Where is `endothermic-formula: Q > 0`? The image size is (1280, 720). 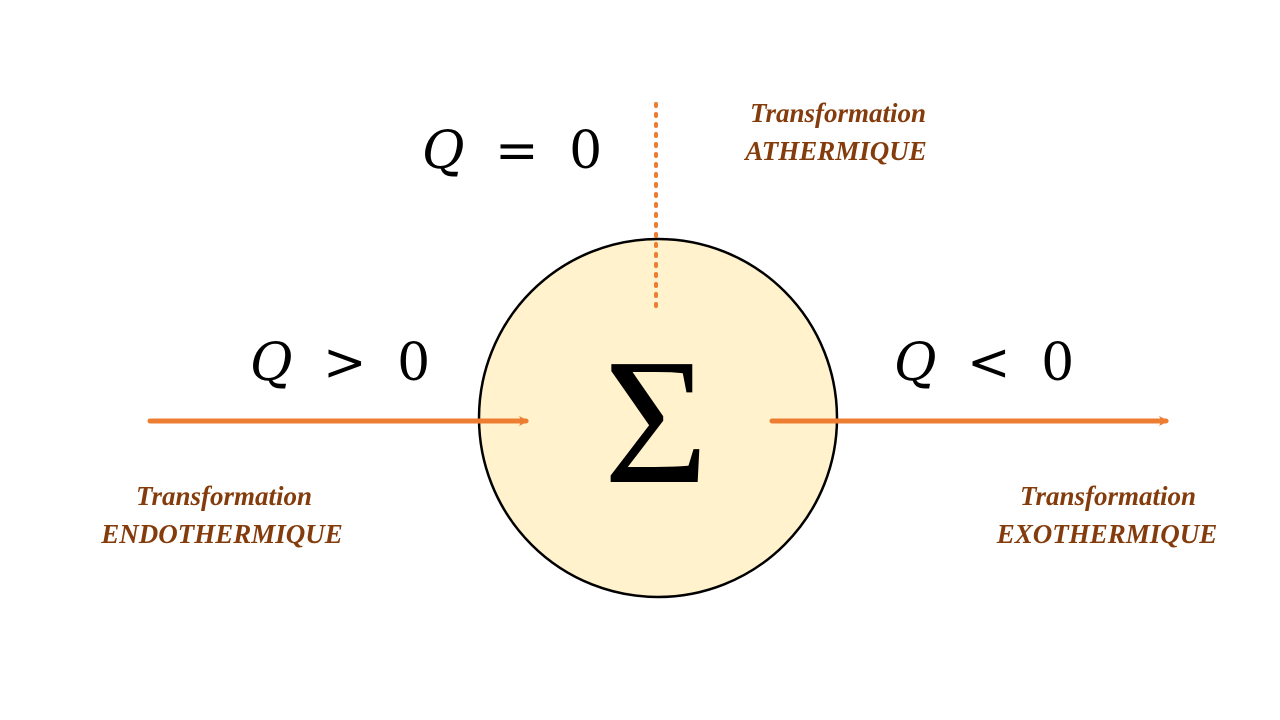 endothermic-formula: Q > 0 is located at coordinates (340, 363).